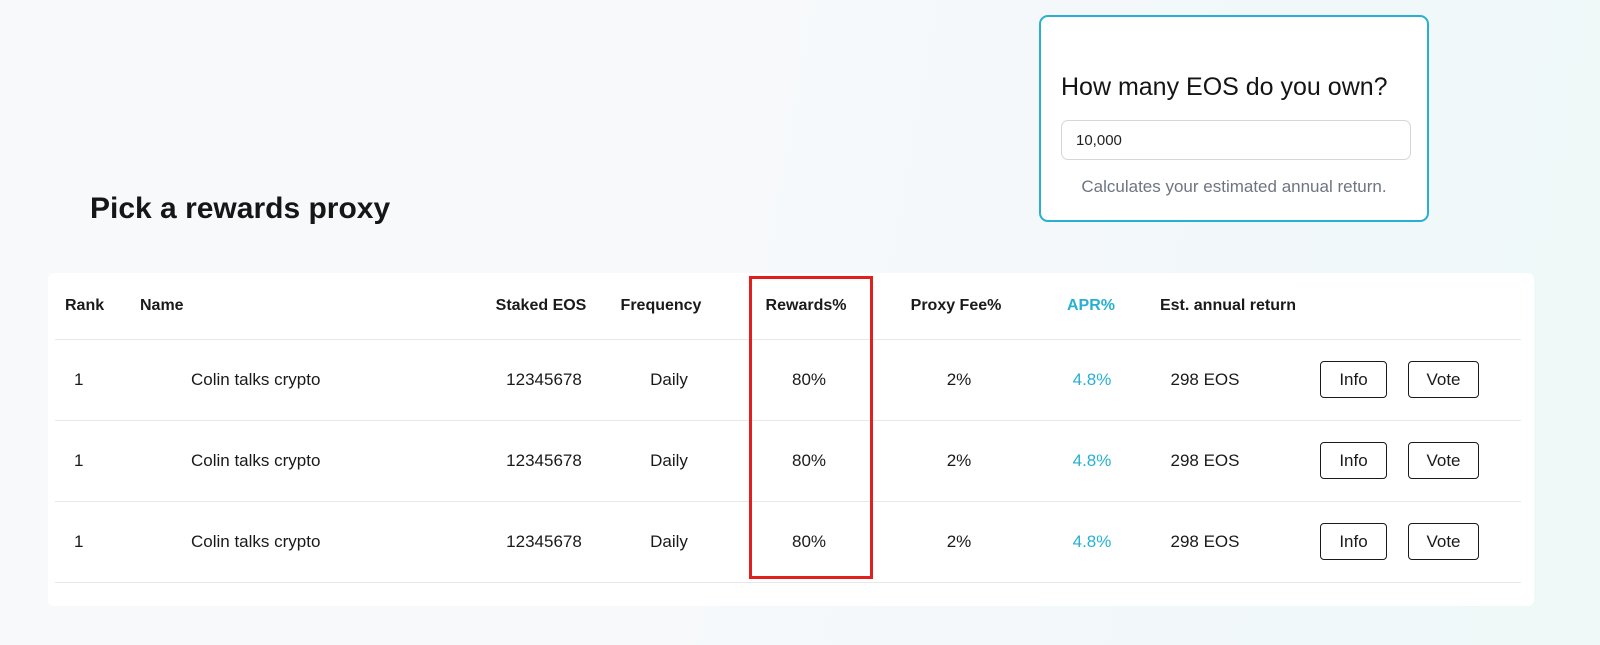  I want to click on header-proxy-fee: Proxy Fee%, so click(956, 305).